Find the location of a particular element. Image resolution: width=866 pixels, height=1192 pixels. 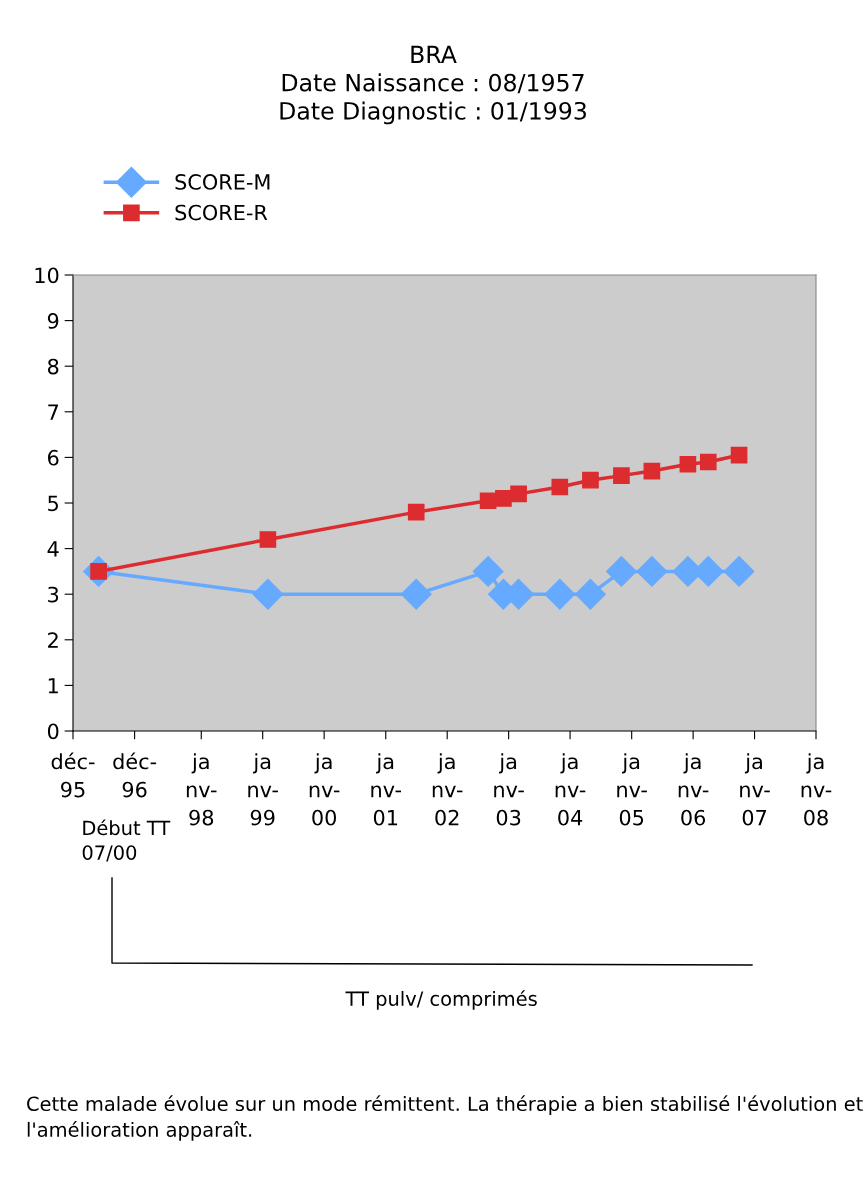

x-tick-label: ja nv- 98 is located at coordinates (201, 789).